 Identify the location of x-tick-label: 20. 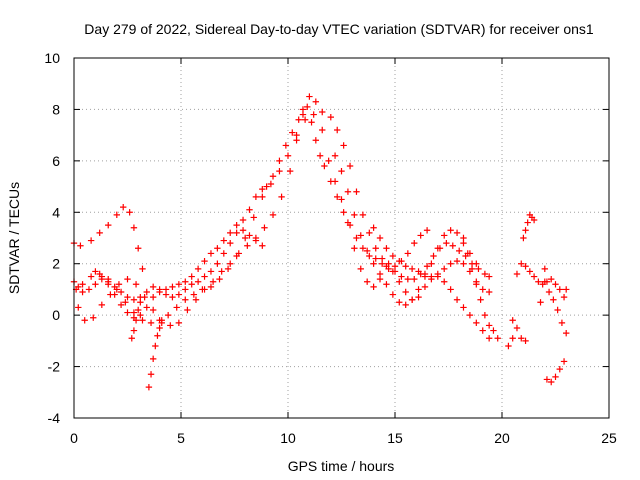
(502, 438).